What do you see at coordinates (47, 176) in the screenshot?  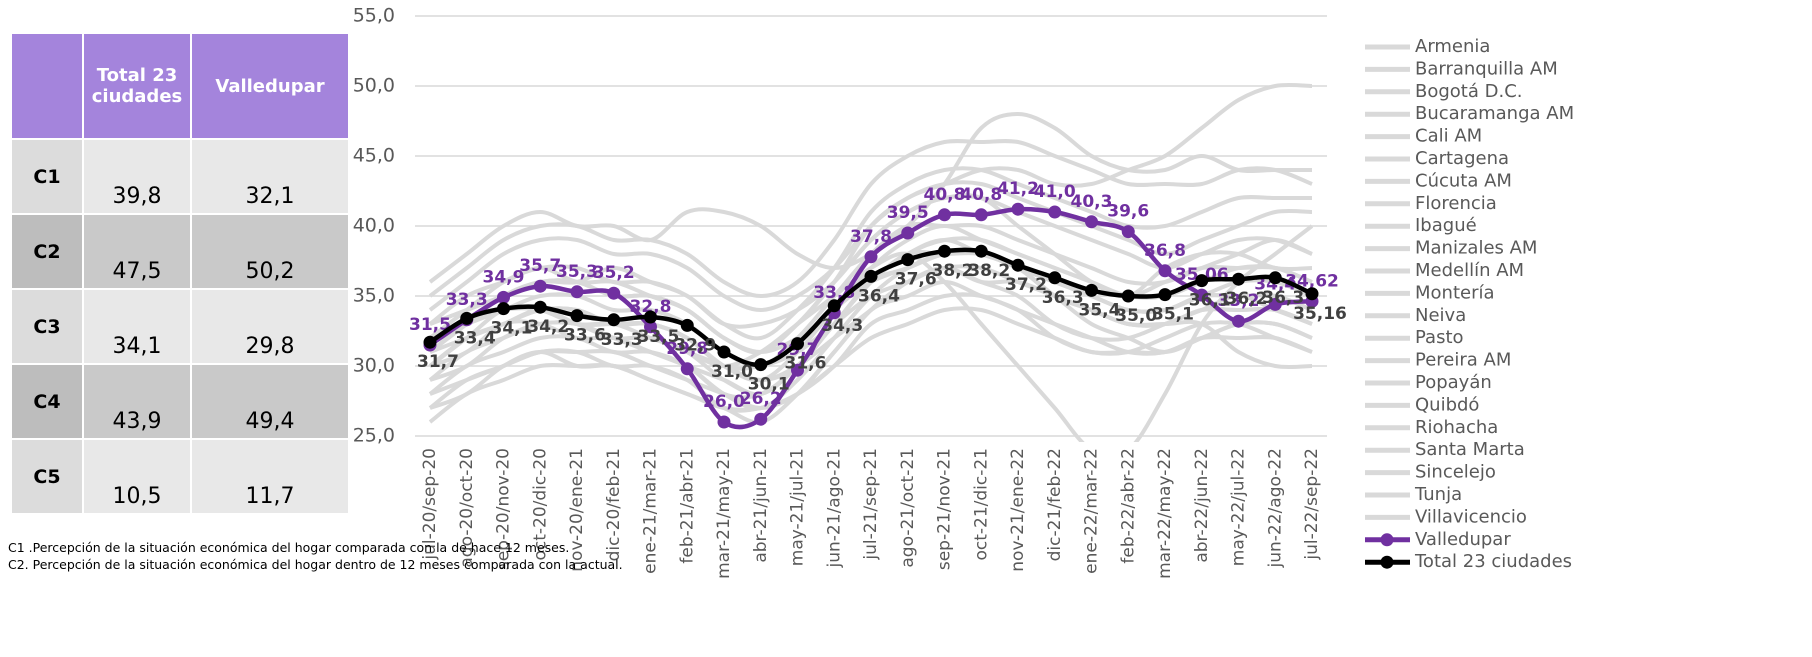 I see `table-cell: C1` at bounding box center [47, 176].